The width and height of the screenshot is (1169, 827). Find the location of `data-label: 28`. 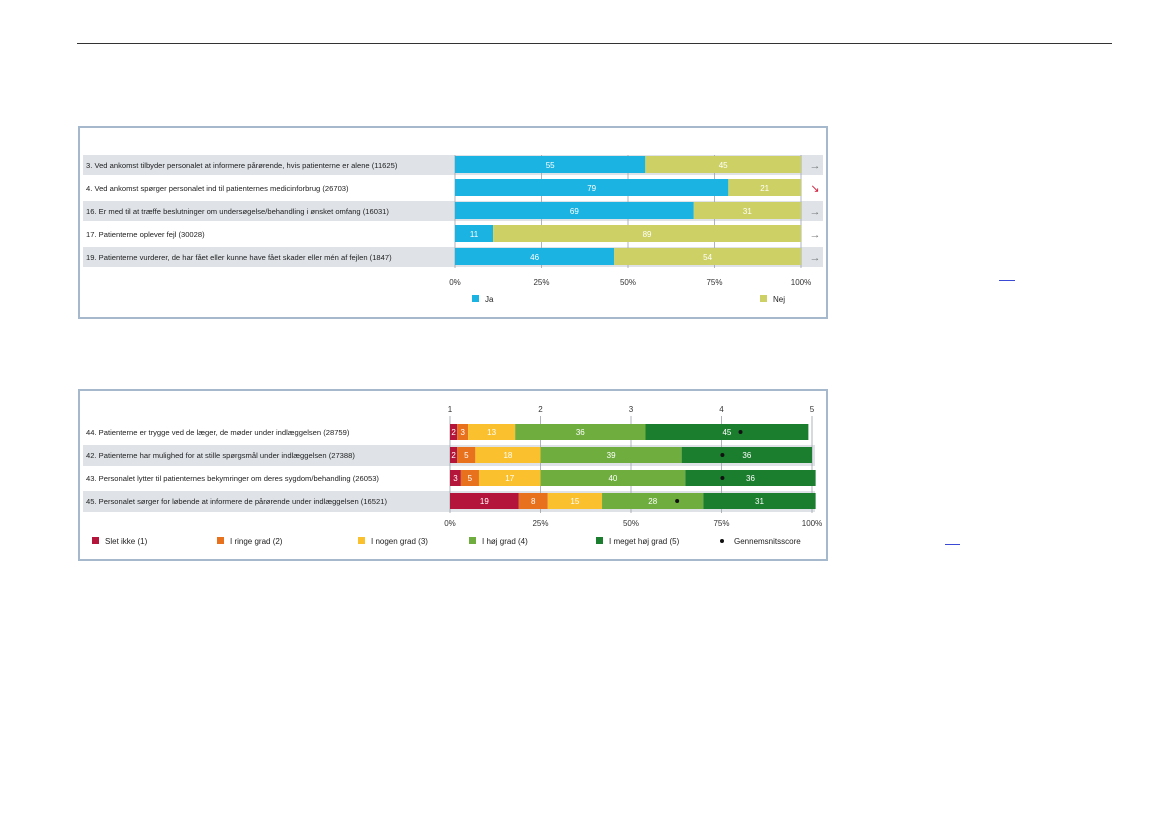

data-label: 28 is located at coordinates (652, 501).